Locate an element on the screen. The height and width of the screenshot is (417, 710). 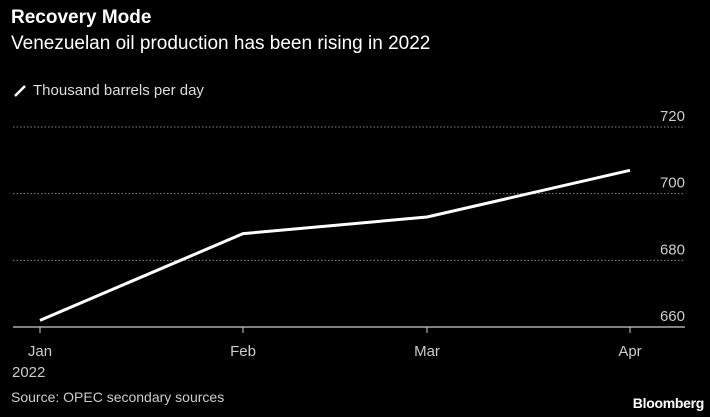
x-tick-label: Mar is located at coordinates (427, 351).